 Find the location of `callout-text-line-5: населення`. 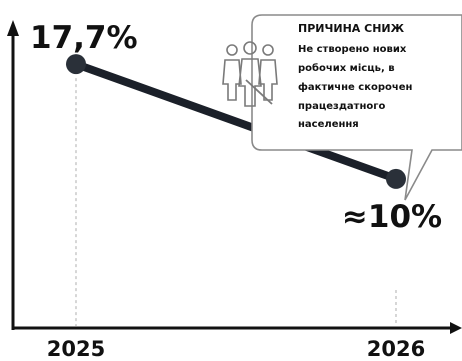

callout-text-line-5: населення is located at coordinates (328, 124).